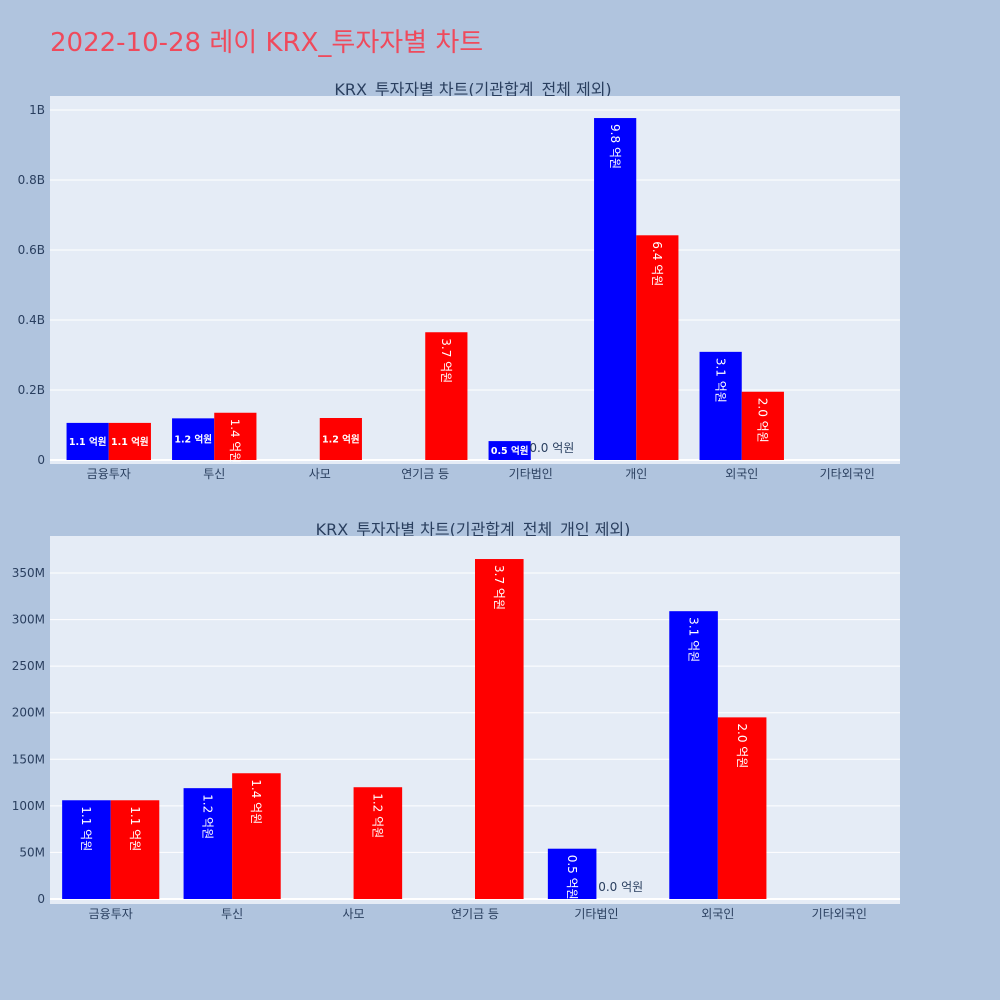 The height and width of the screenshot is (1000, 1000). Describe the element at coordinates (267, 43) in the screenshot. I see `page-title: 2022-10-28 레이 KRX_투자자별 차트` at that location.